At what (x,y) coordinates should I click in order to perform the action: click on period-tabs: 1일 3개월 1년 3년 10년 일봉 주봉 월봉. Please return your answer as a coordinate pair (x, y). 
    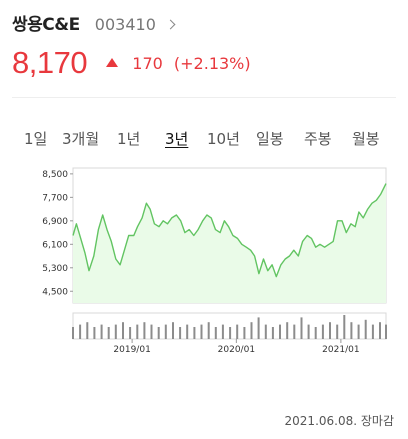
    Looking at the image, I should click on (204, 140).